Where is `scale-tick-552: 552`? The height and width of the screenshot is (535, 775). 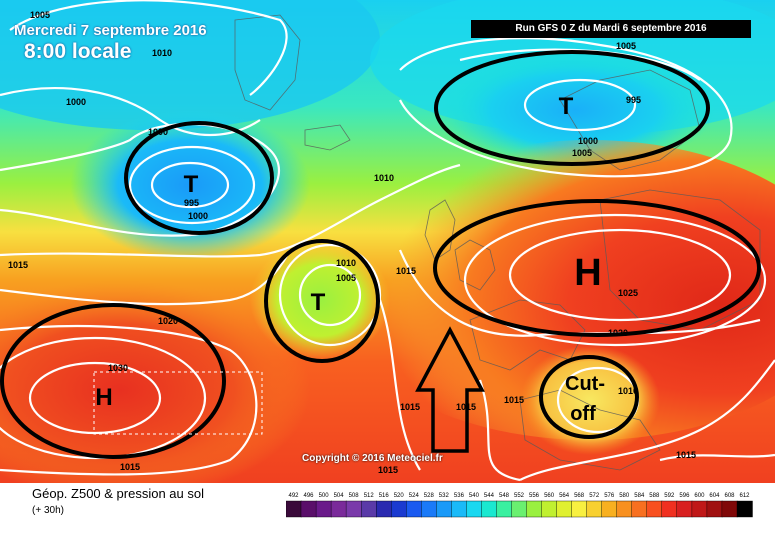
scale-tick-552: 552 is located at coordinates (519, 496).